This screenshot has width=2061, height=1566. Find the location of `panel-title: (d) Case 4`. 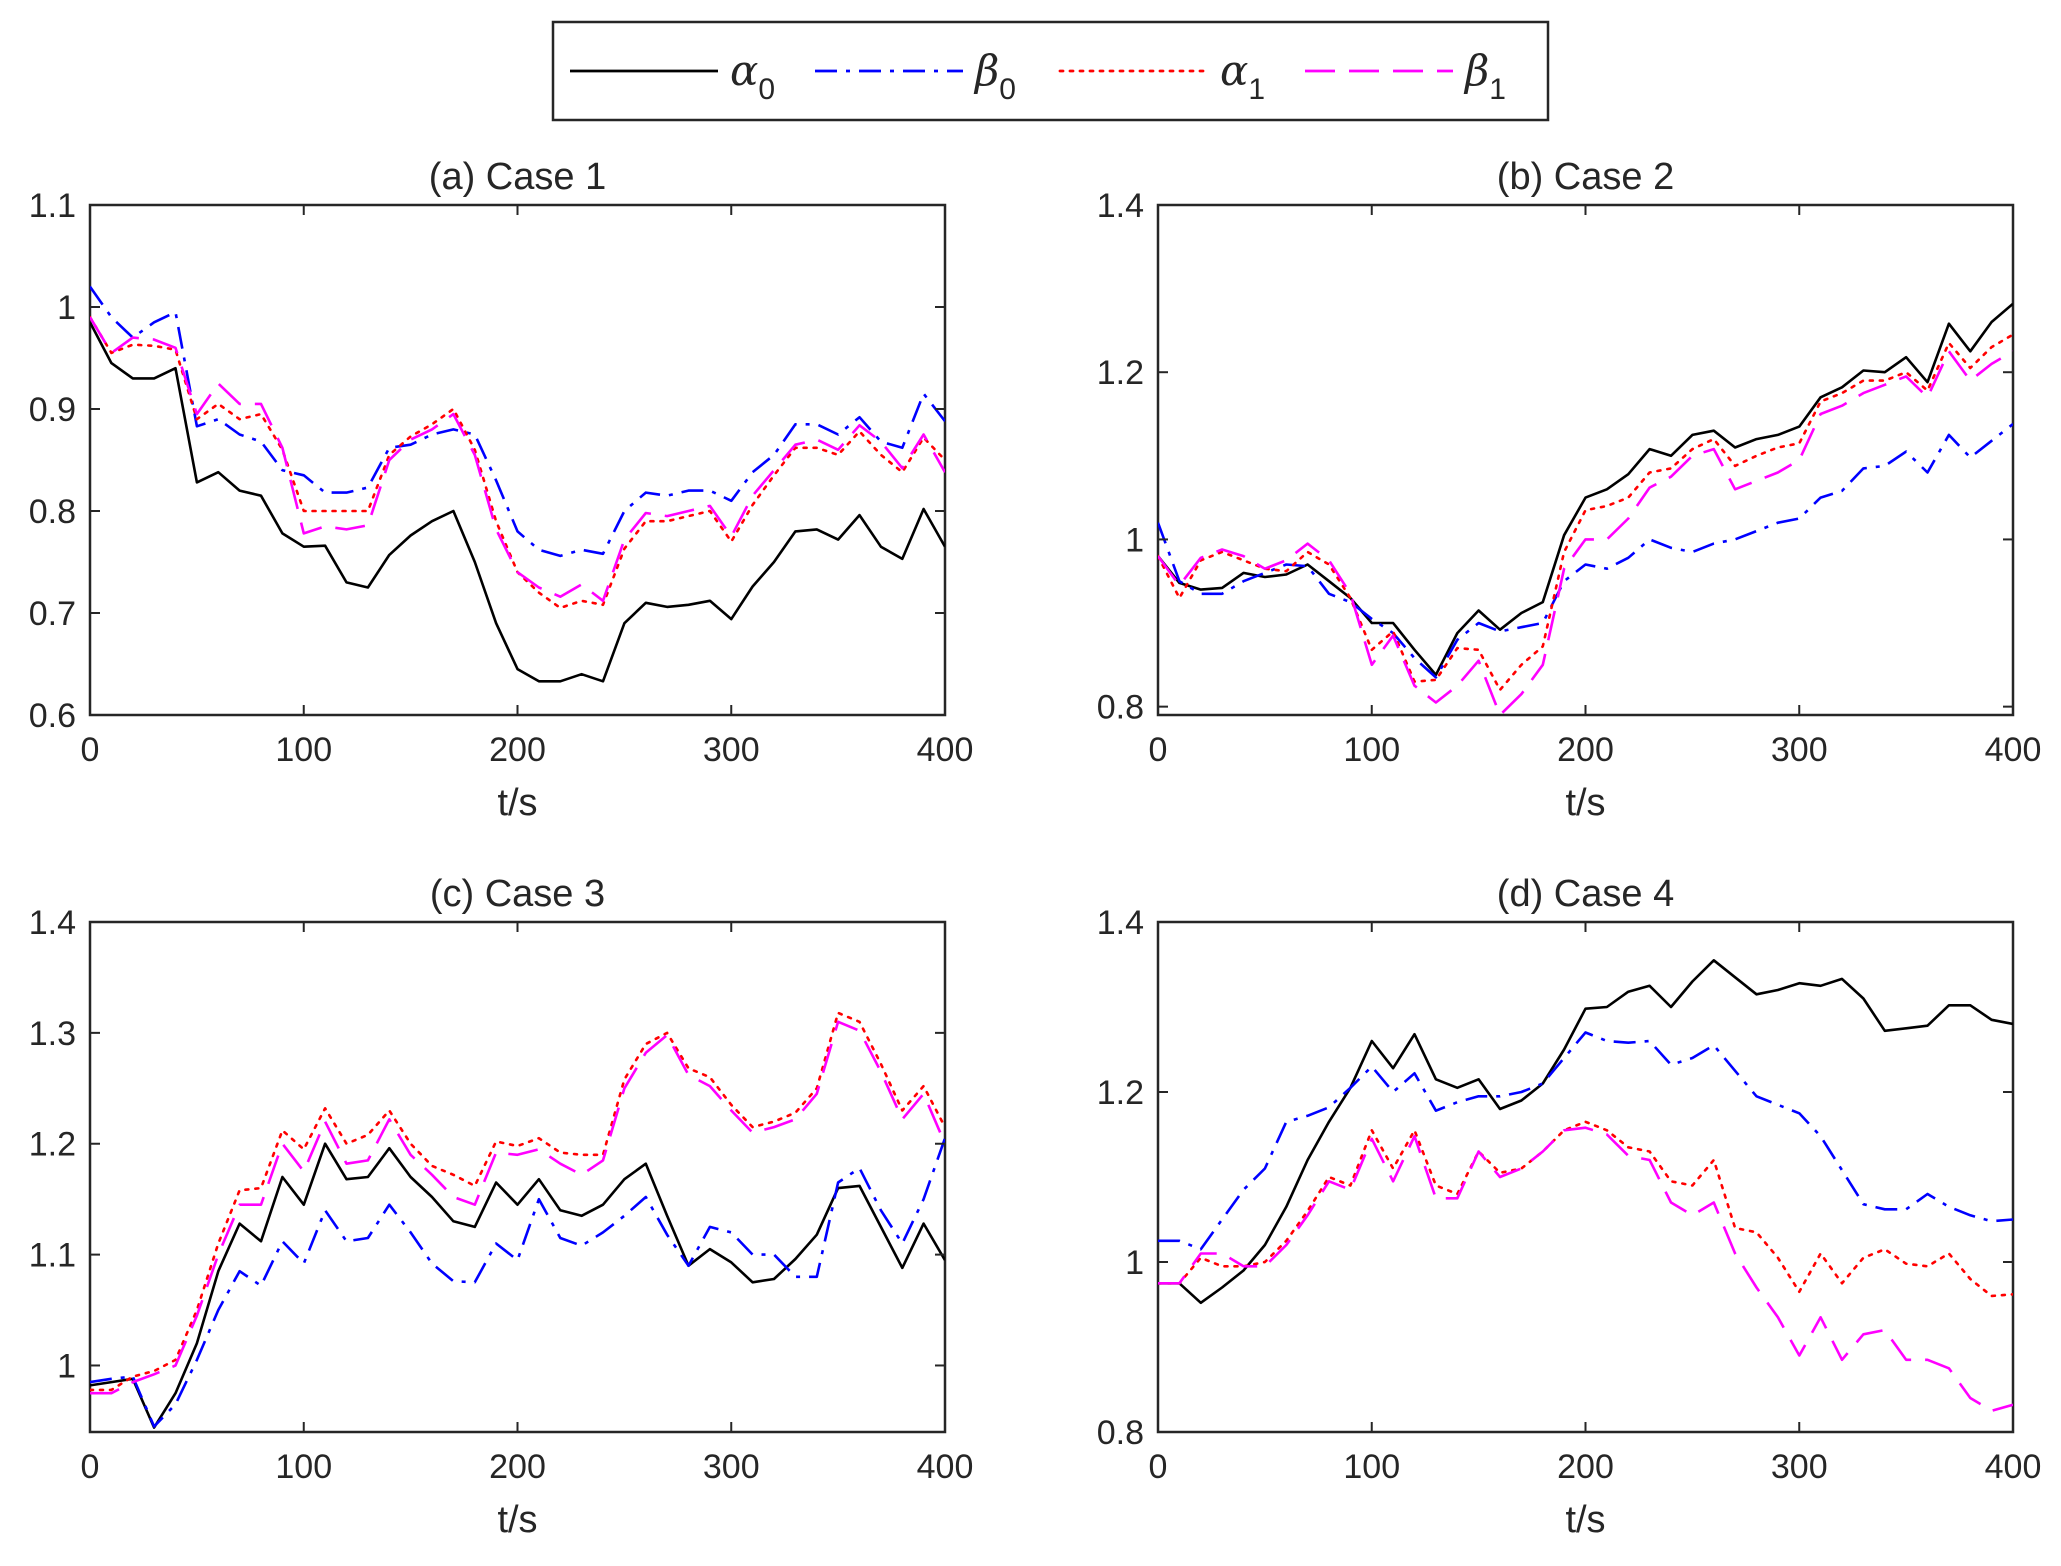

panel-title: (d) Case 4 is located at coordinates (1585, 894).